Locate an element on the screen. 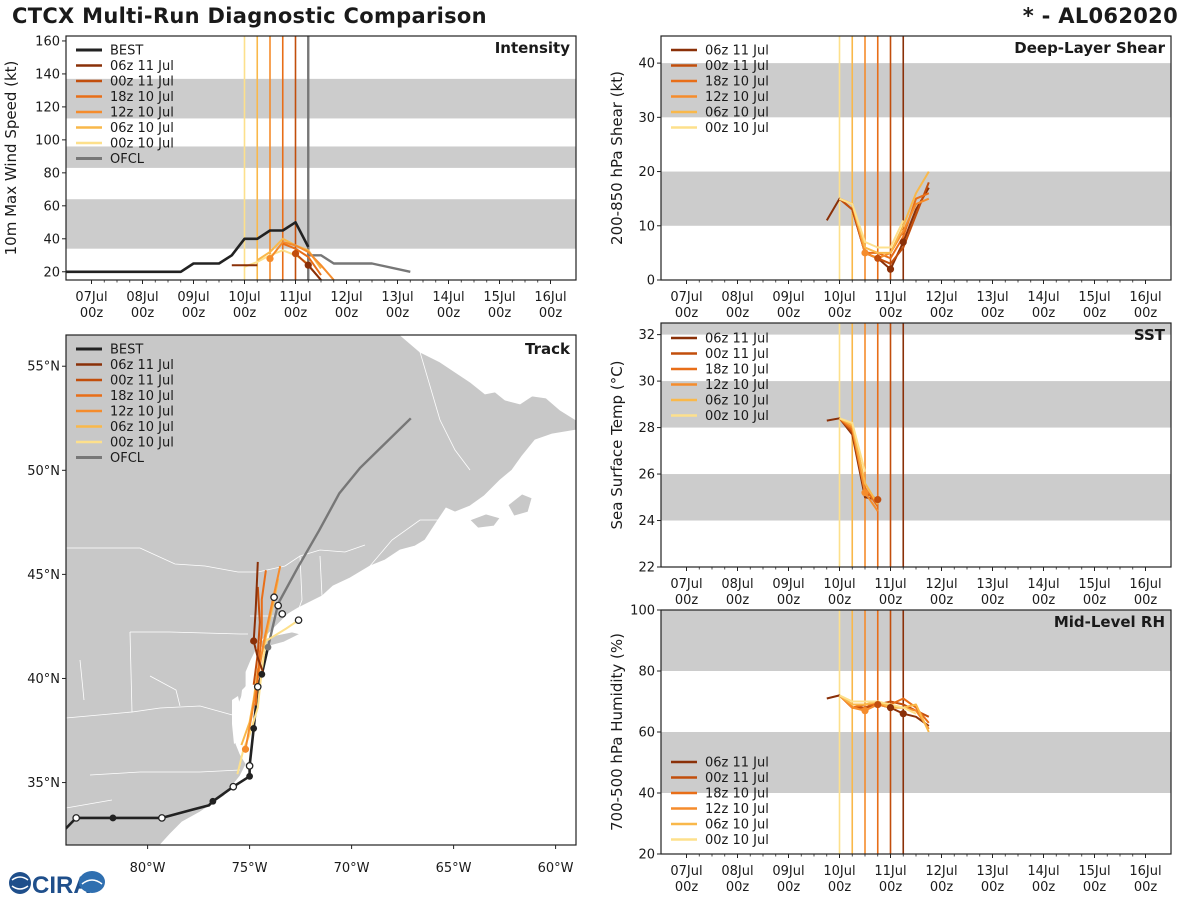 Image resolution: width=1200 pixels, height=900 pixels. y-tick-label: 100 is located at coordinates (47, 140).